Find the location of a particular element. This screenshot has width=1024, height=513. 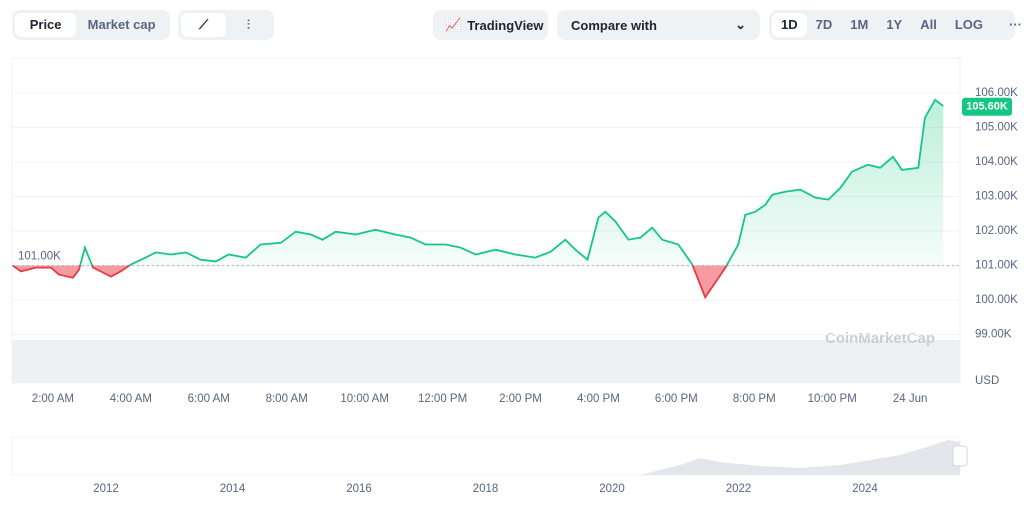

range-button: All is located at coordinates (928, 24).